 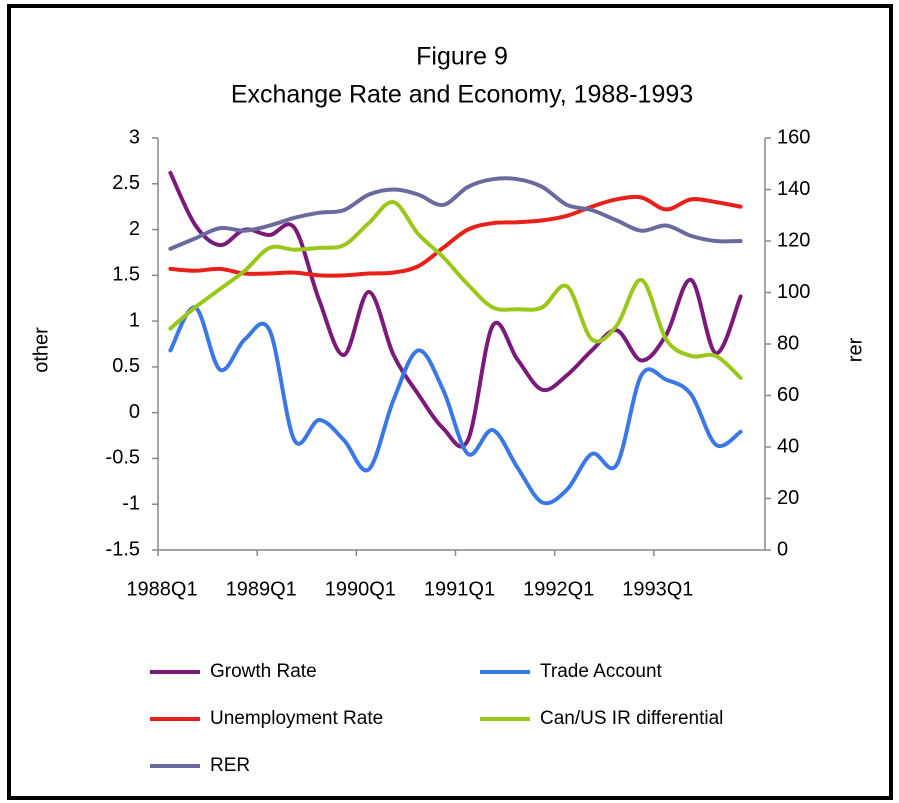 I want to click on y2-tick-label: 60, so click(x=788, y=395).